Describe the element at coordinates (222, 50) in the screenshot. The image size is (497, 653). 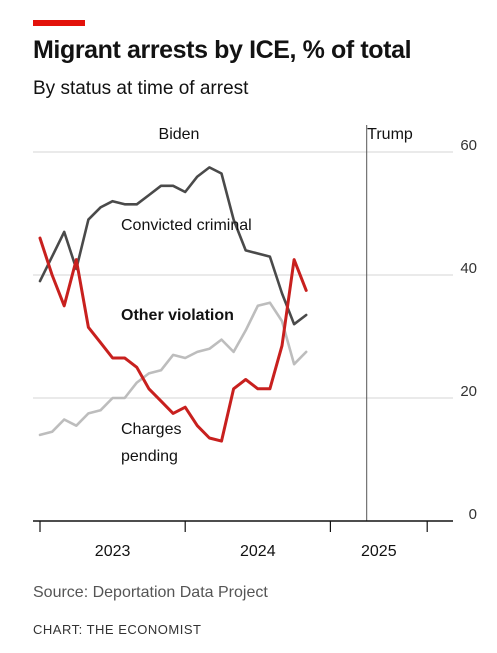
I see `chart-title: Migrant arrests by ICE, % of total` at that location.